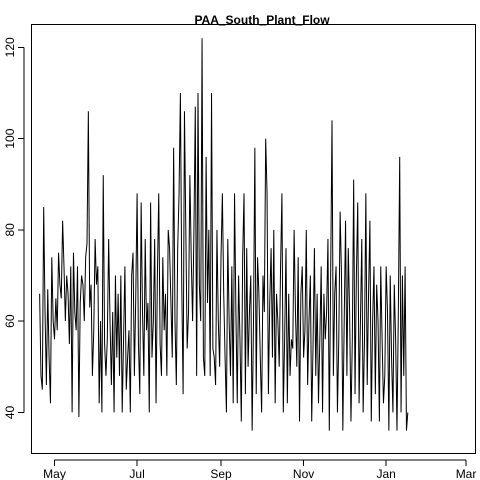 Image resolution: width=480 pixels, height=480 pixels. What do you see at coordinates (10, 47) in the screenshot?
I see `y-tick-label: 120` at bounding box center [10, 47].